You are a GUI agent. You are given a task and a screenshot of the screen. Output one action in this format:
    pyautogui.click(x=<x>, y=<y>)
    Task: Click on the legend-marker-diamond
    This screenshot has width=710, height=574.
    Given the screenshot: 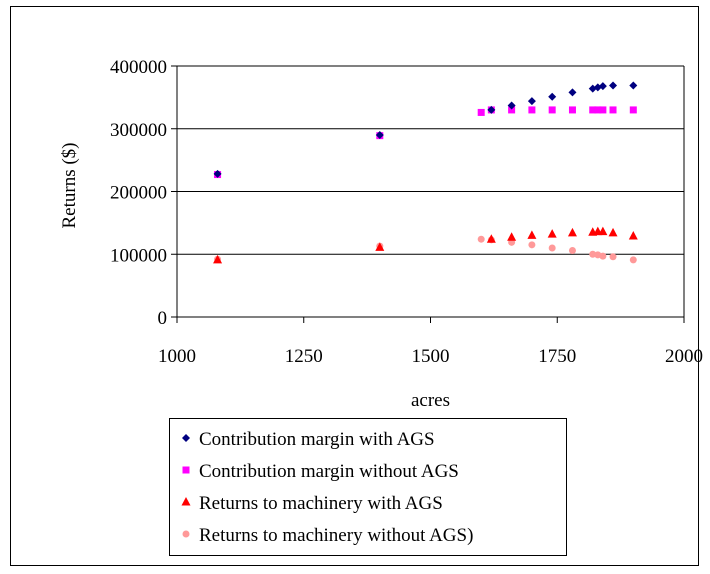 What is the action you would take?
    pyautogui.click(x=186, y=438)
    